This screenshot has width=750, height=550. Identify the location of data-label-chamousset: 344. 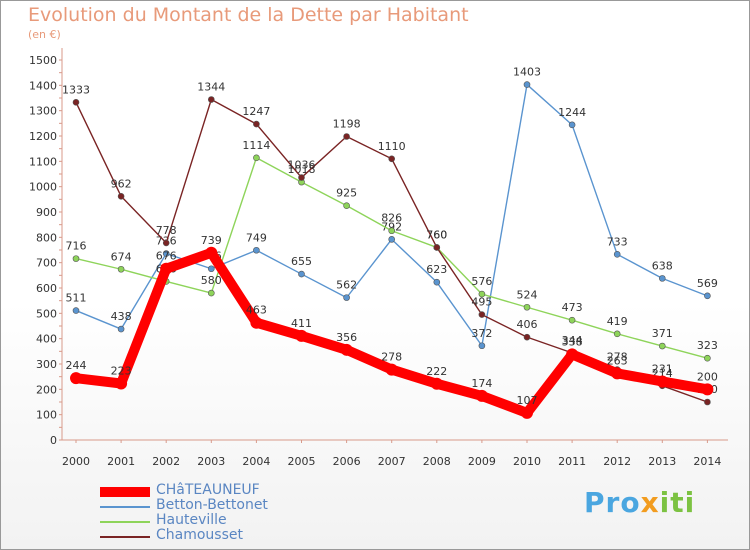
(572, 340).